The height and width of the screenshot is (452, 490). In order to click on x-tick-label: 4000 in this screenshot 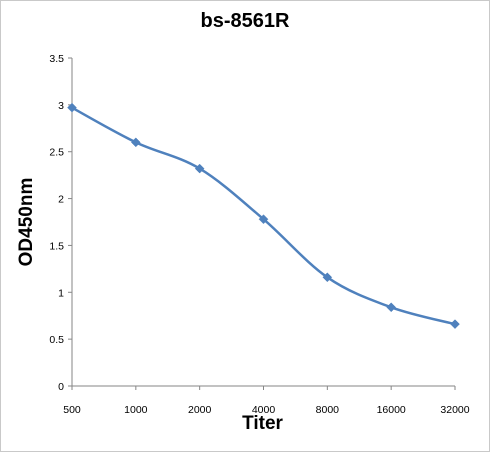, I will do `click(264, 410)`.